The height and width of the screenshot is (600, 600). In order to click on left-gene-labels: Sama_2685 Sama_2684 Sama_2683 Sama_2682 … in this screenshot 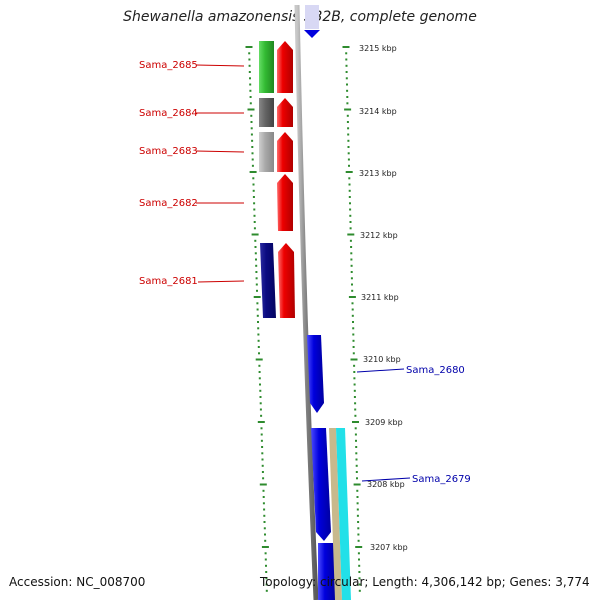, I will do `click(168, 173)`.